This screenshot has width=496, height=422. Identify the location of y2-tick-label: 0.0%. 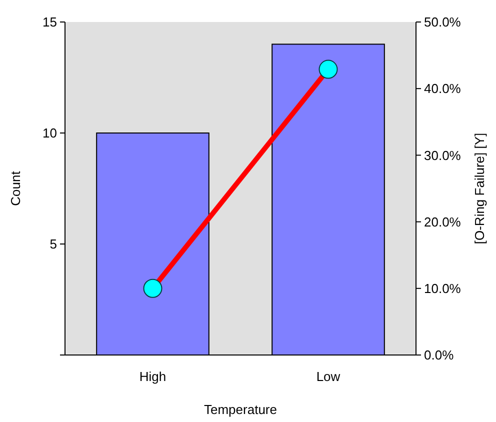
(439, 355).